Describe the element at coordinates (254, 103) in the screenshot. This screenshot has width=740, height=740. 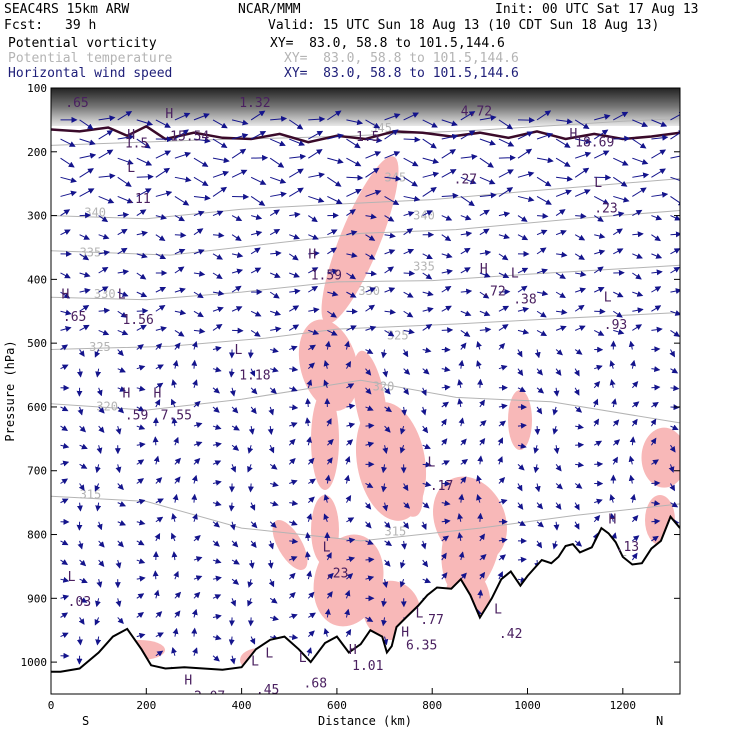
I see `pv-extremum-label: 1.32` at that location.